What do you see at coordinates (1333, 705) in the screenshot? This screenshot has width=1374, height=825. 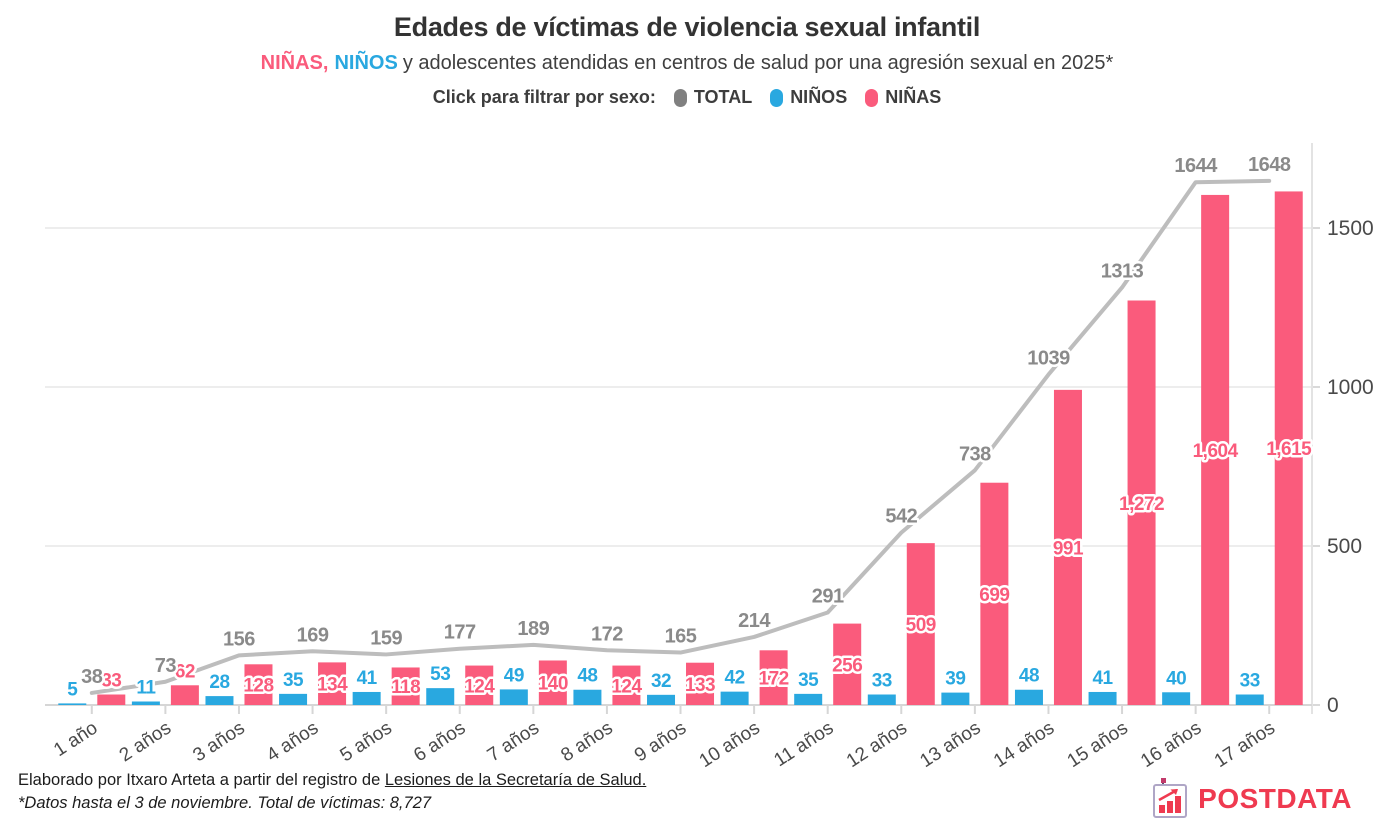 I see `y-tick-label: 0` at bounding box center [1333, 705].